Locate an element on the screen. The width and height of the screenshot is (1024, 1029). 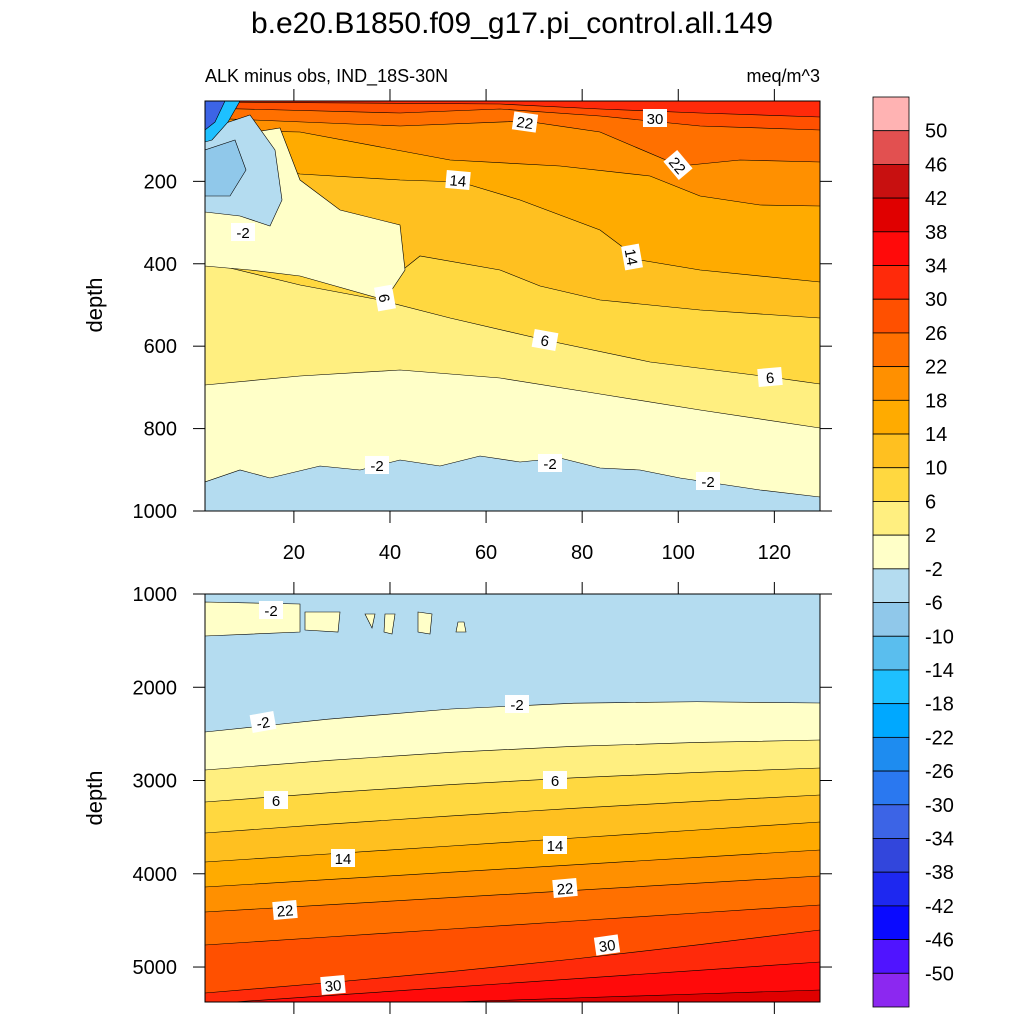
colorbar-label: -18 is located at coordinates (939, 705).